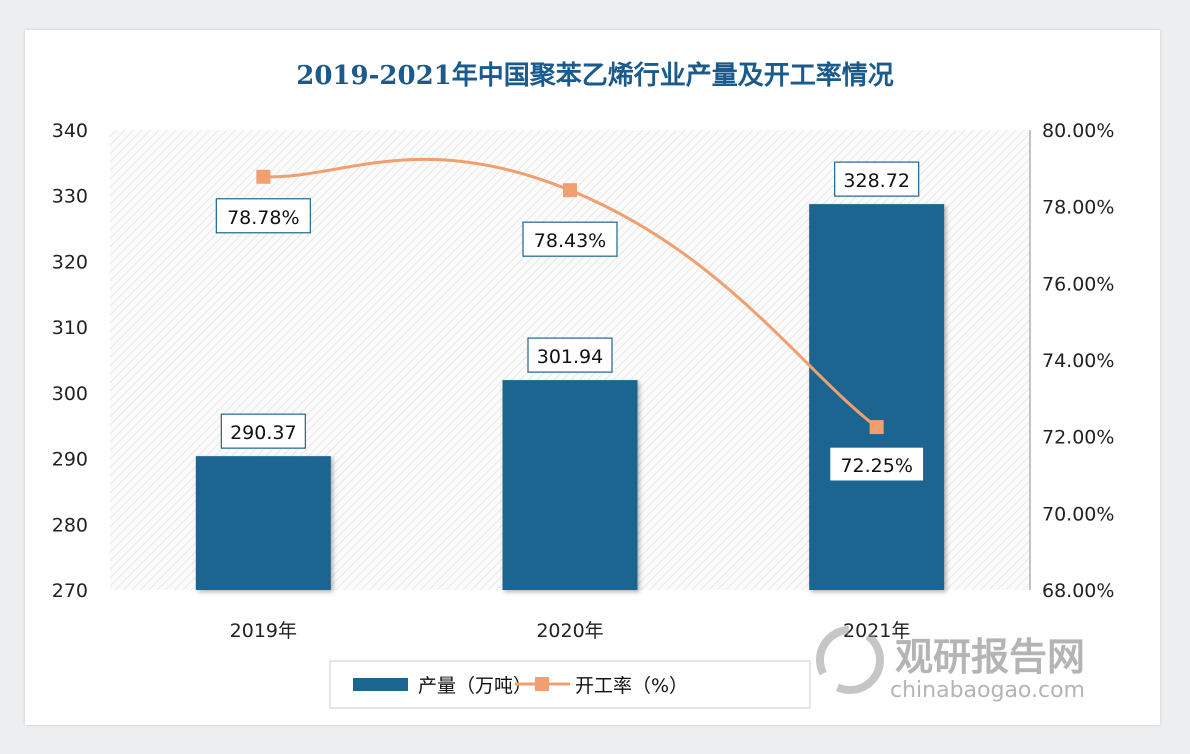  I want to click on y-left-tick: 270, so click(70, 591).